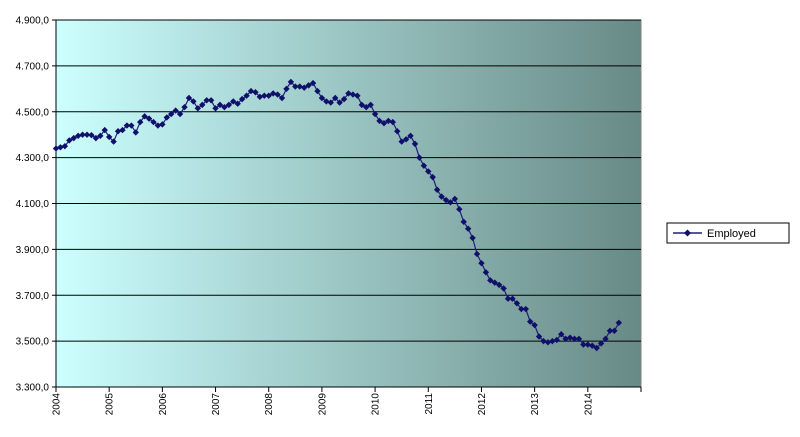  What do you see at coordinates (376, 404) in the screenshot?
I see `x-tick-label: 2010` at bounding box center [376, 404].